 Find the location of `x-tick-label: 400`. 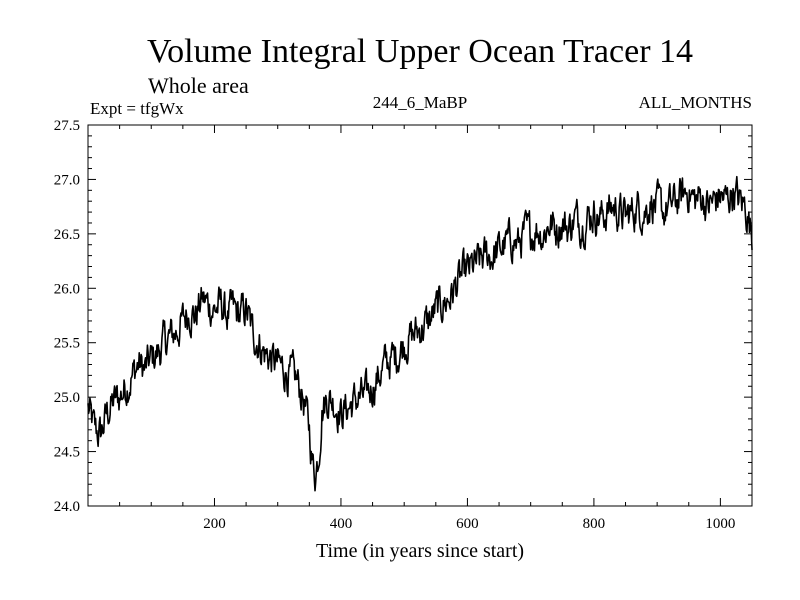

x-tick-label: 400 is located at coordinates (341, 524).